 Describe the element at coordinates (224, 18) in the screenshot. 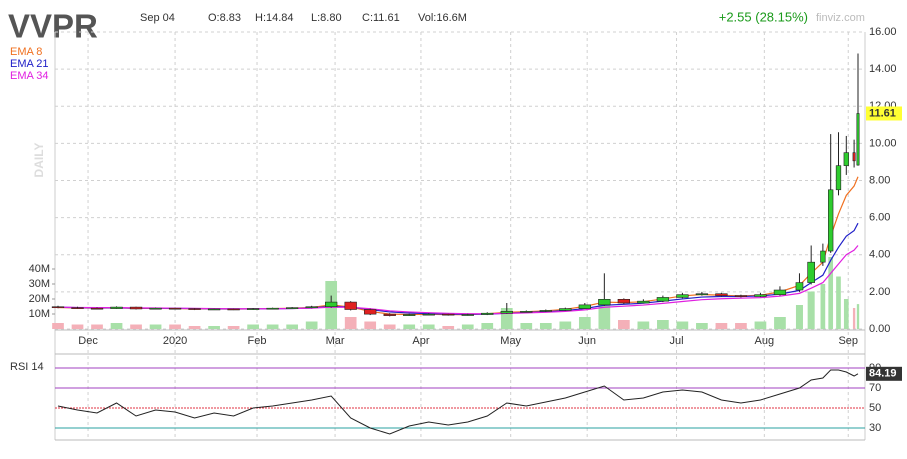

I see `open: O:8.83` at that location.